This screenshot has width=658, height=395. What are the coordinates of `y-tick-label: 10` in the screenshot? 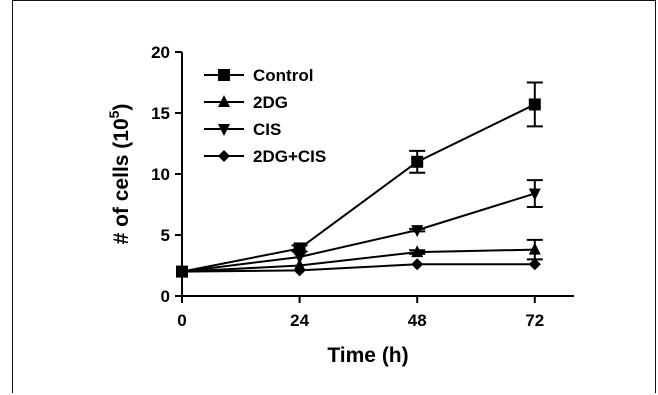 It's located at (160, 174).